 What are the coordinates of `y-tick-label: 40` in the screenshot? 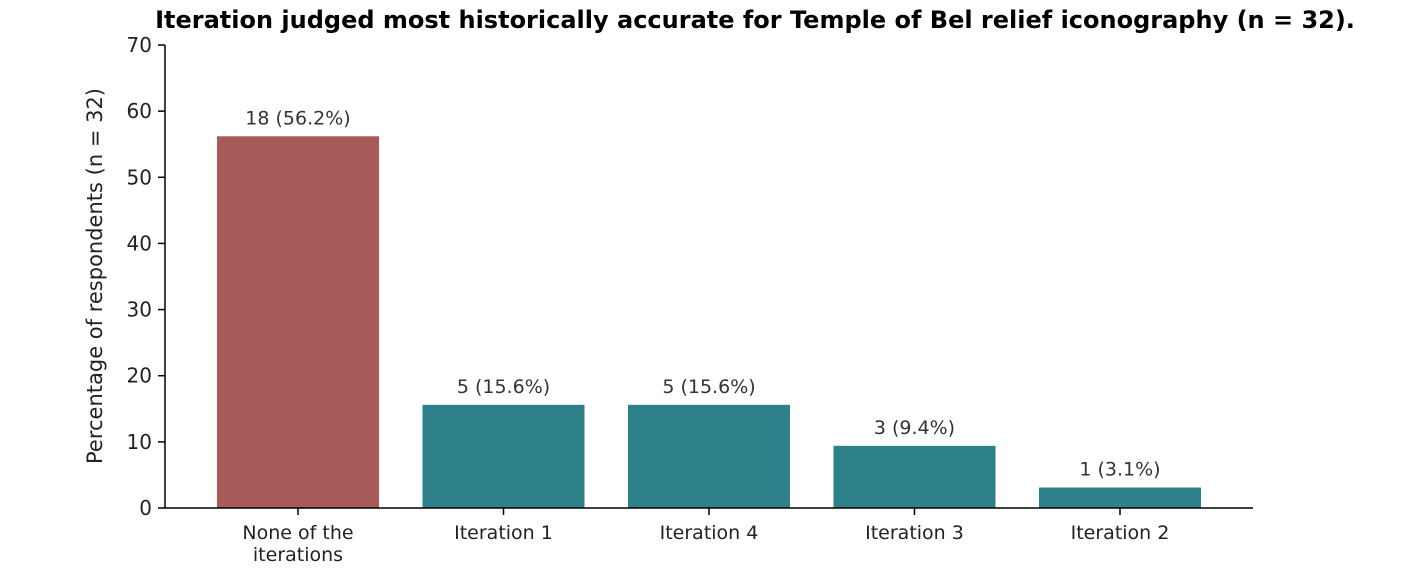 It's located at (139, 243).